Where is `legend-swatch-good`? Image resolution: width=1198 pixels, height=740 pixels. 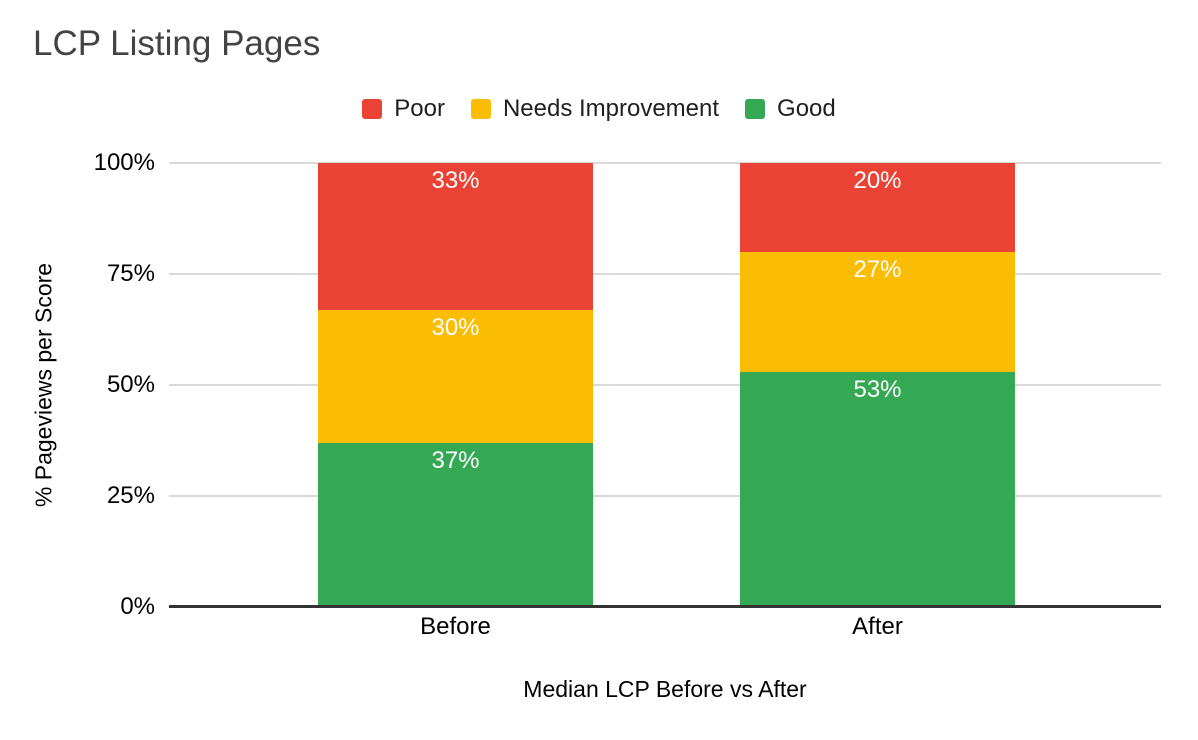 legend-swatch-good is located at coordinates (755, 109).